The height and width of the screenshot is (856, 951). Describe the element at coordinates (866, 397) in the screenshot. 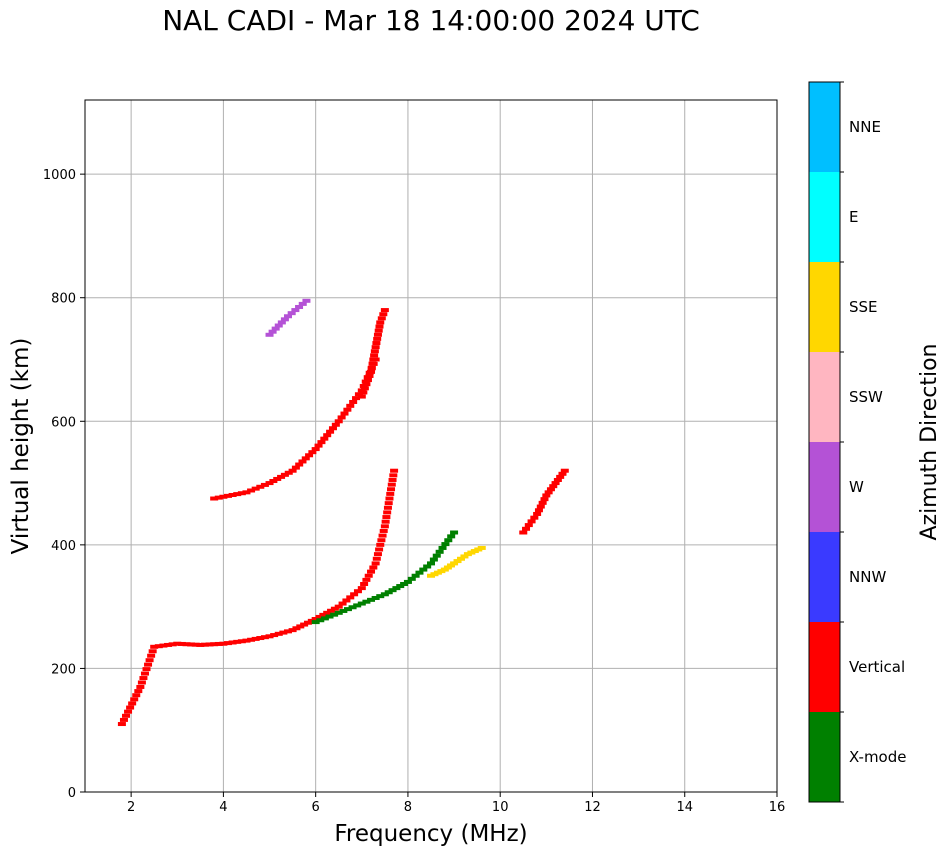

I see `colorbar-label: SSW` at that location.